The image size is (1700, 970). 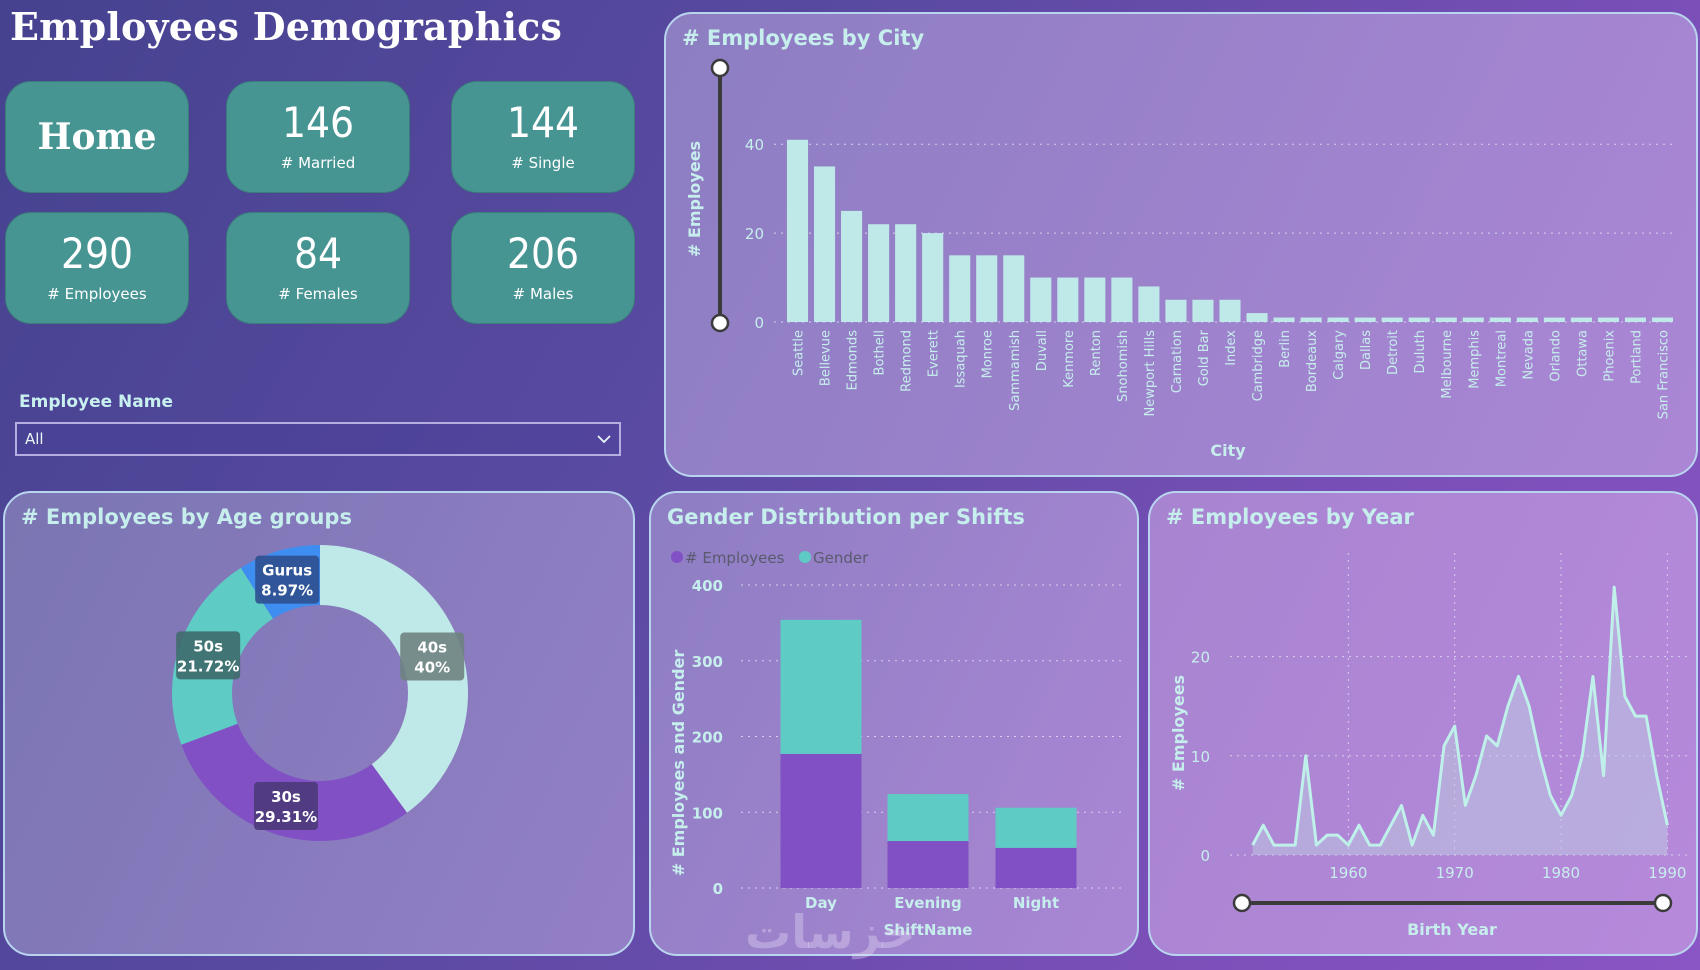 What do you see at coordinates (1460, 716) in the screenshot?
I see `area-line` at bounding box center [1460, 716].